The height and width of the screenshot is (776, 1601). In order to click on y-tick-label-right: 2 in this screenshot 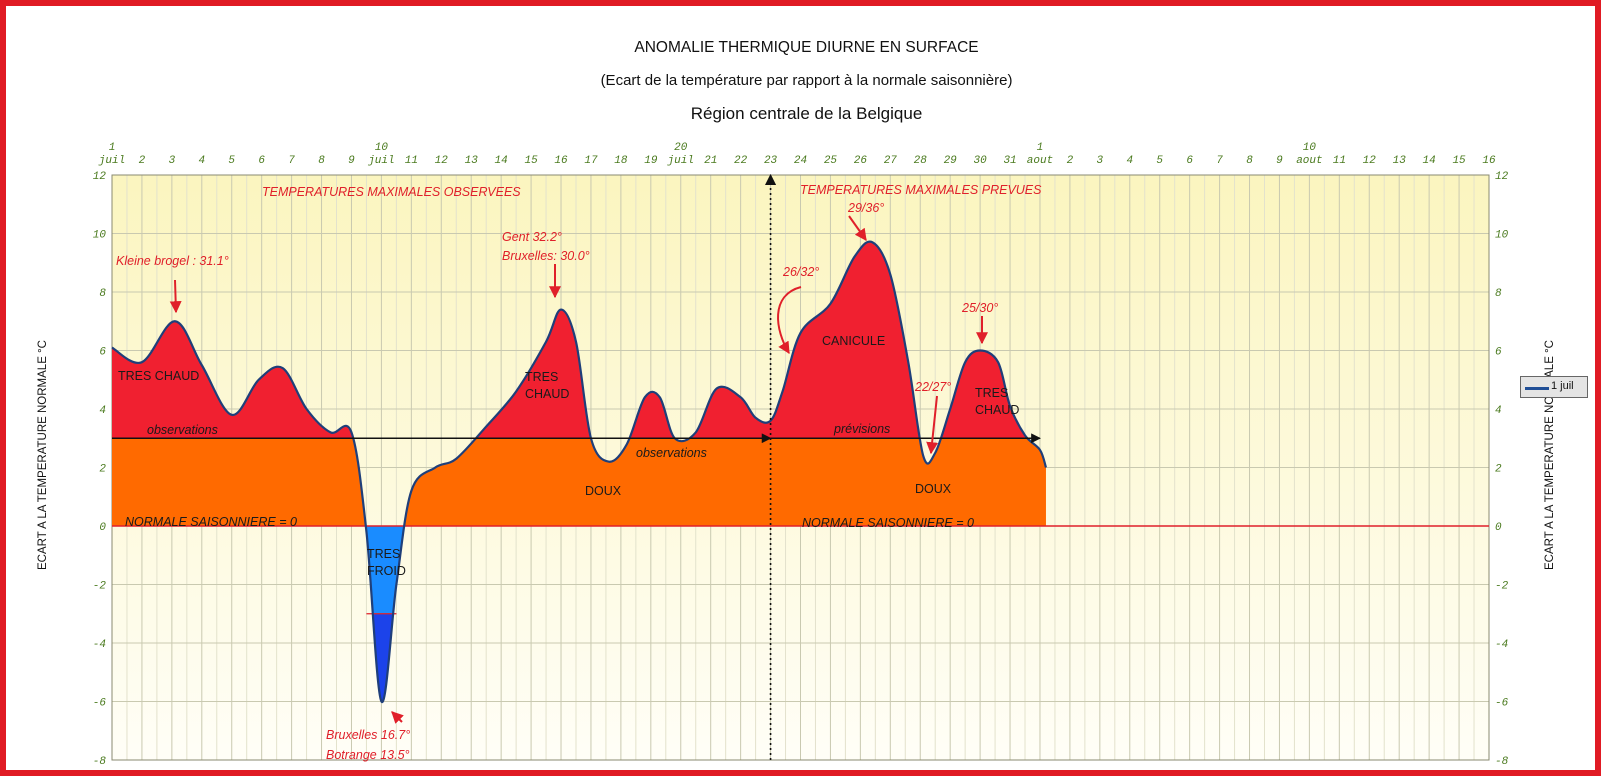, I will do `click(1498, 470)`.